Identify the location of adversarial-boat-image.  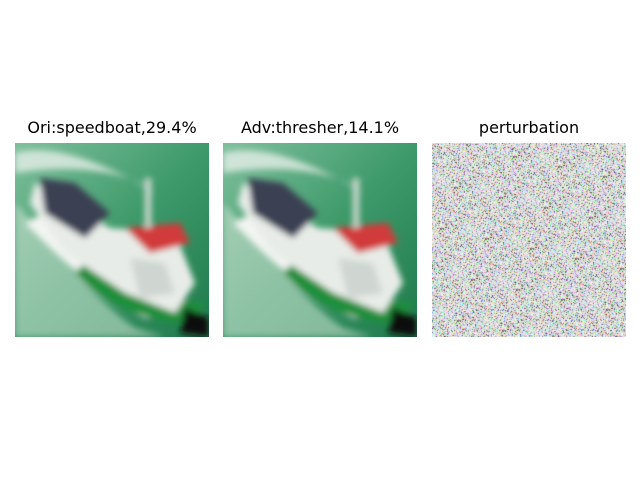
(320, 240).